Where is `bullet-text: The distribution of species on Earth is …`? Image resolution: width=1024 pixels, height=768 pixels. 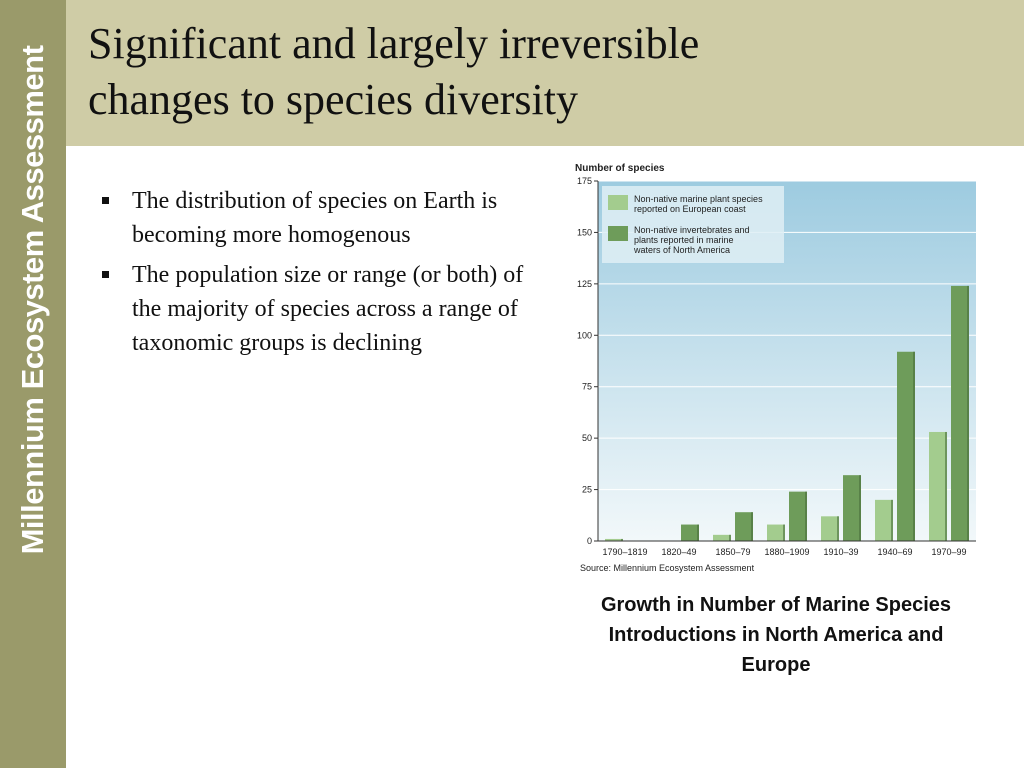
bullet-text: The distribution of species on Earth is … is located at coordinates (315, 218).